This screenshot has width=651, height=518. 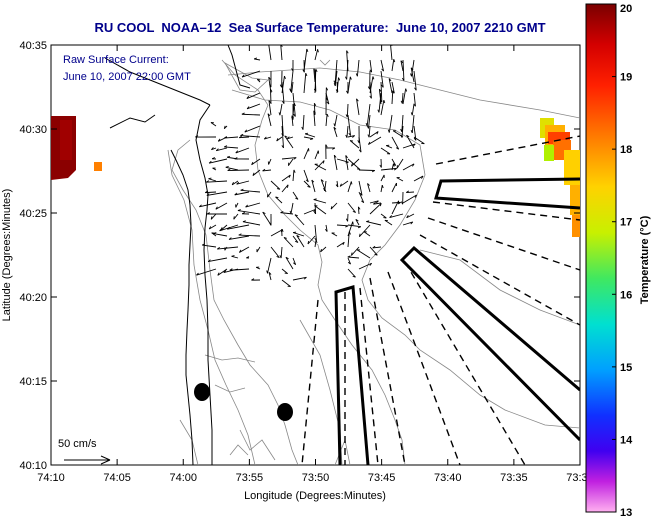 I want to click on y-tick-label: 40:35, so click(x=33, y=46).